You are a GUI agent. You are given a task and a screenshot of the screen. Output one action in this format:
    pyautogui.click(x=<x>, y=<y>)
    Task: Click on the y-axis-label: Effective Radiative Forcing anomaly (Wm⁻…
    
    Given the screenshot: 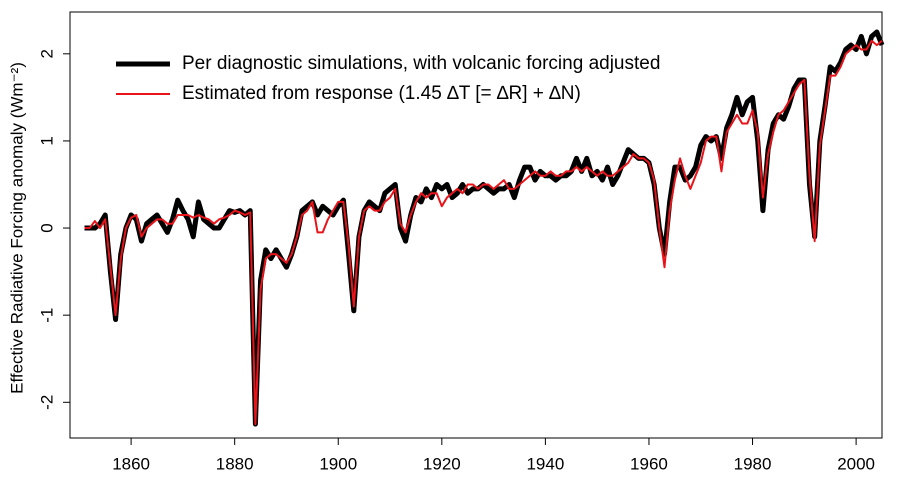 What is the action you would take?
    pyautogui.click(x=16, y=228)
    